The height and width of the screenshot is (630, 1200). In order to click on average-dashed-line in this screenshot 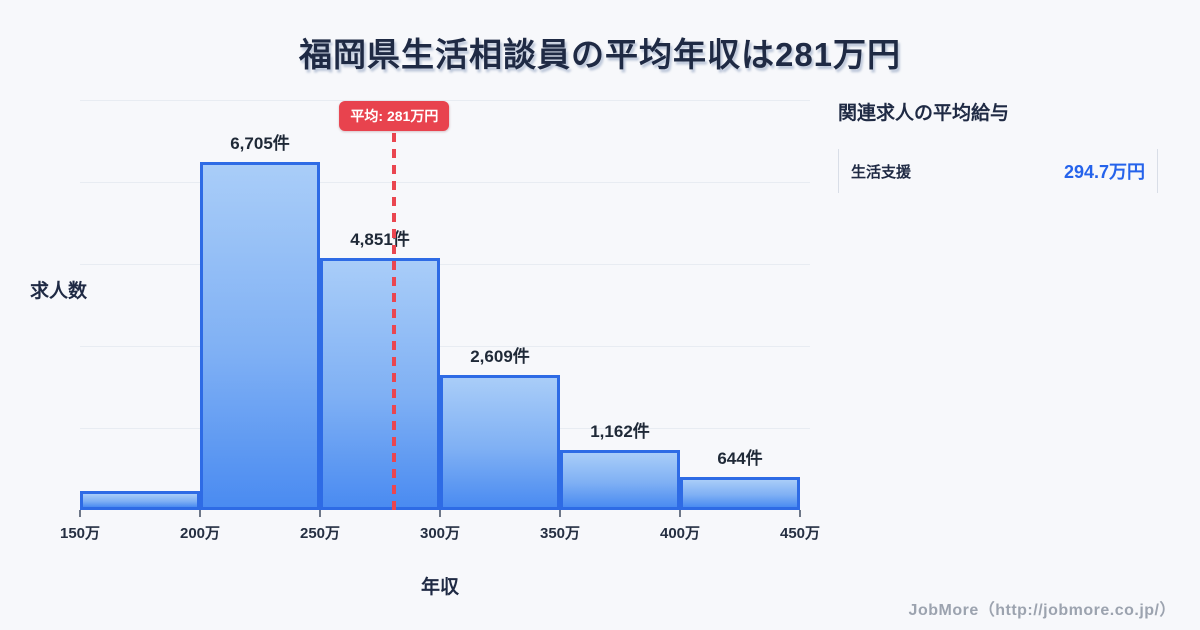, I will do `click(394, 321)`.